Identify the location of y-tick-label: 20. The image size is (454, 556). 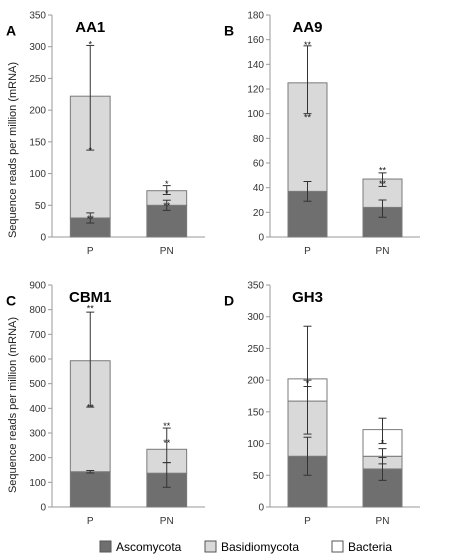
(259, 213).